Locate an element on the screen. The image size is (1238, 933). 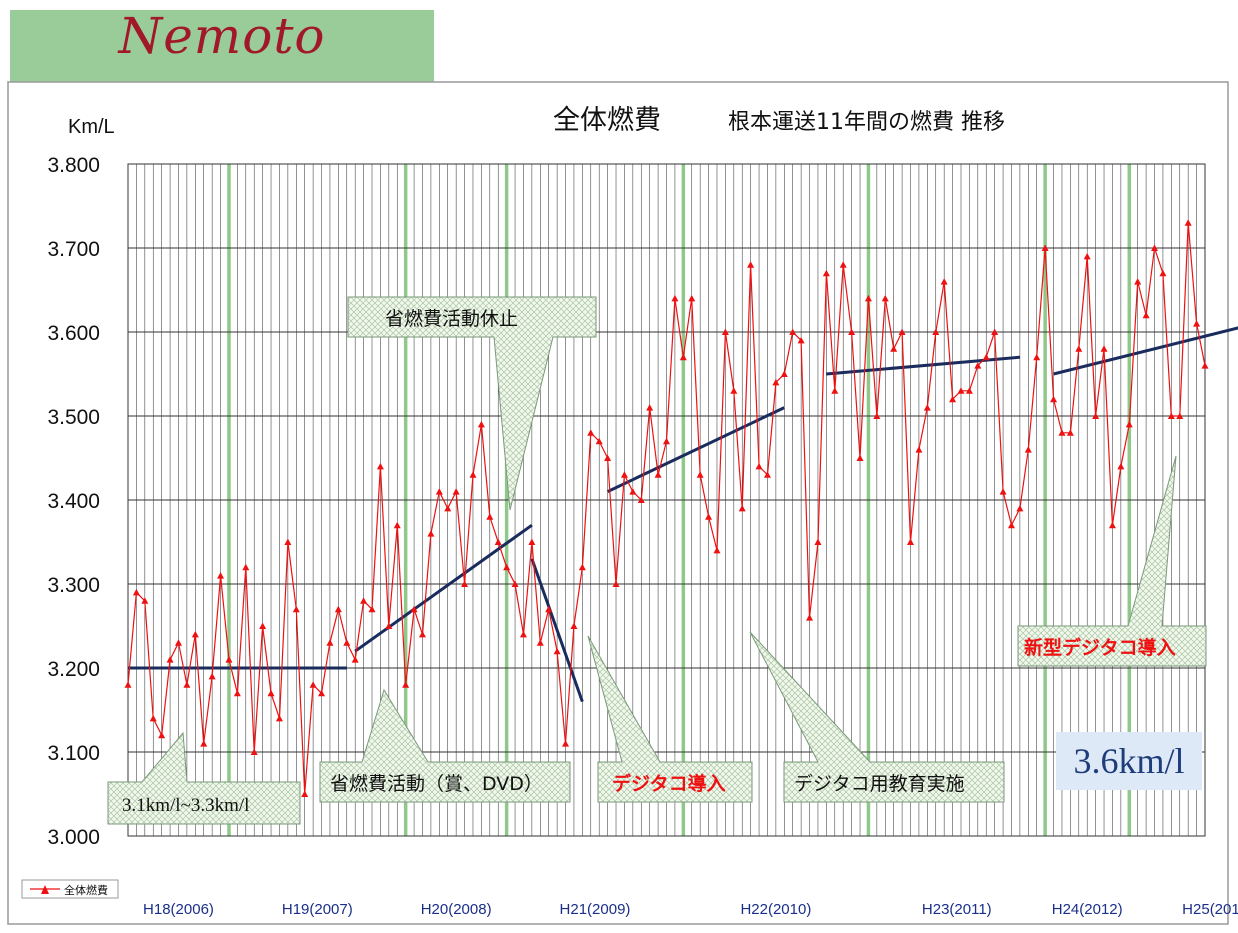
x-tick-label: H24(2012) is located at coordinates (1087, 909).